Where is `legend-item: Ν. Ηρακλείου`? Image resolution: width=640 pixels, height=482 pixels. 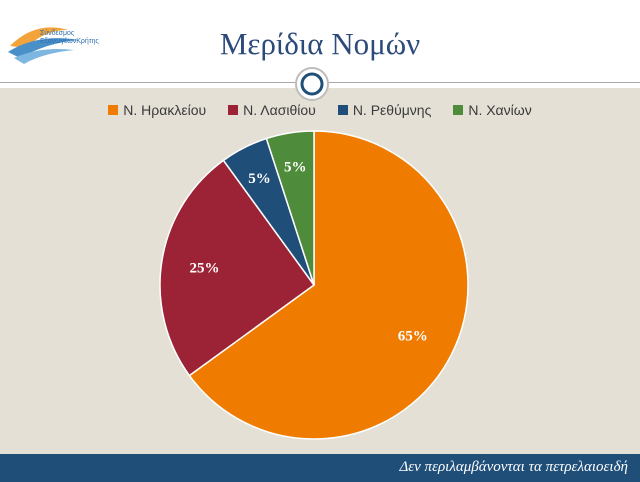
legend-item: Ν. Ηρακλείου is located at coordinates (157, 110).